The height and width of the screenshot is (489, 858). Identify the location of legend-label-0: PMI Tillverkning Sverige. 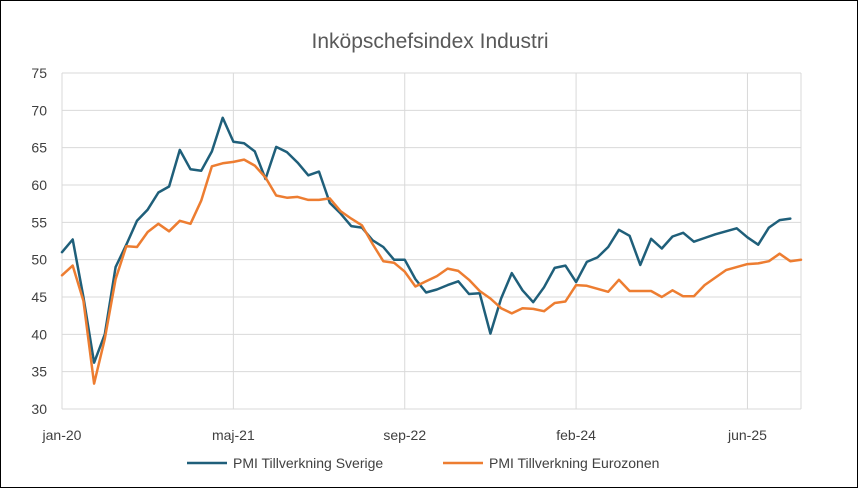
(308, 463).